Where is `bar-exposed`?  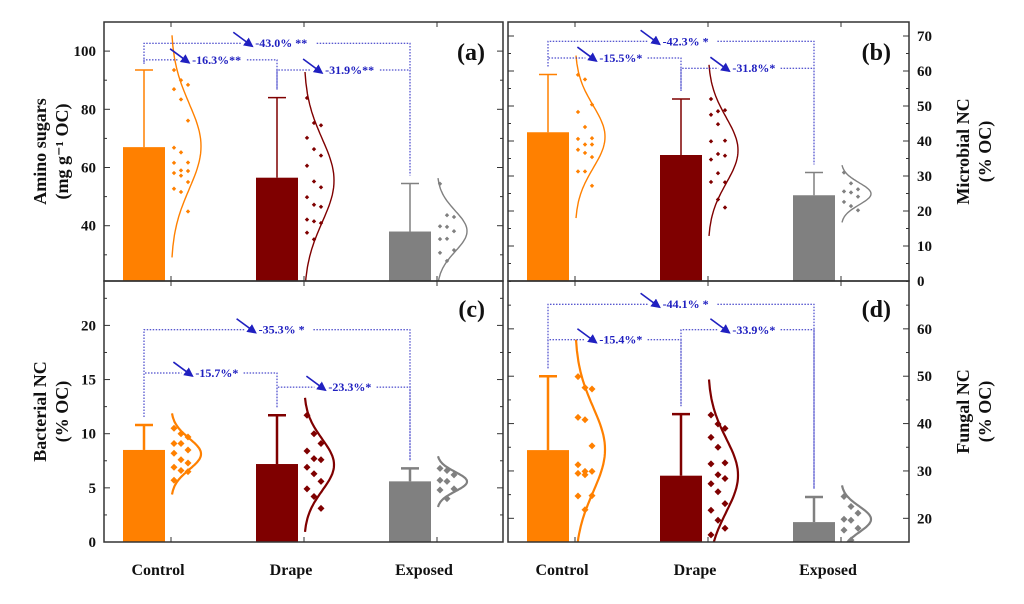 bar-exposed is located at coordinates (410, 256).